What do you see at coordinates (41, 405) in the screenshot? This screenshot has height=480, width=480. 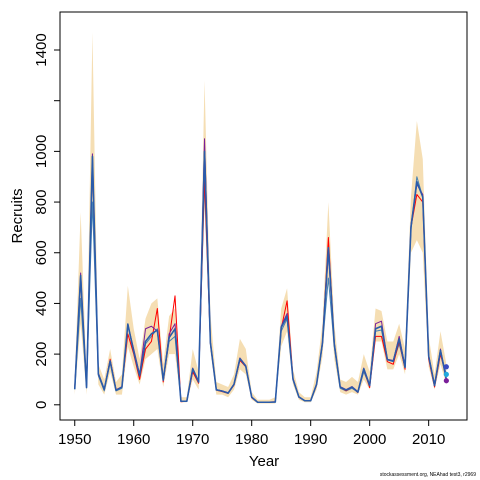 I see `y-tick-label: 0` at bounding box center [41, 405].